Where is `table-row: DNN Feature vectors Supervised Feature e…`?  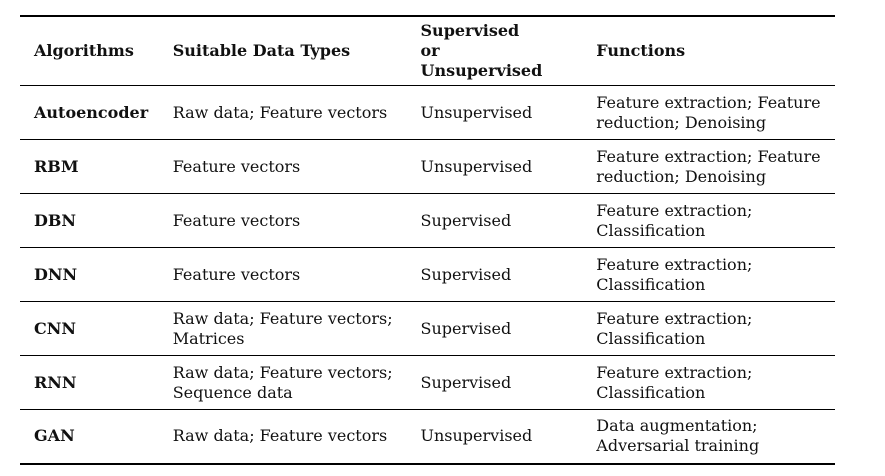 table-row: DNN Feature vectors Supervised Feature e… is located at coordinates (427, 275).